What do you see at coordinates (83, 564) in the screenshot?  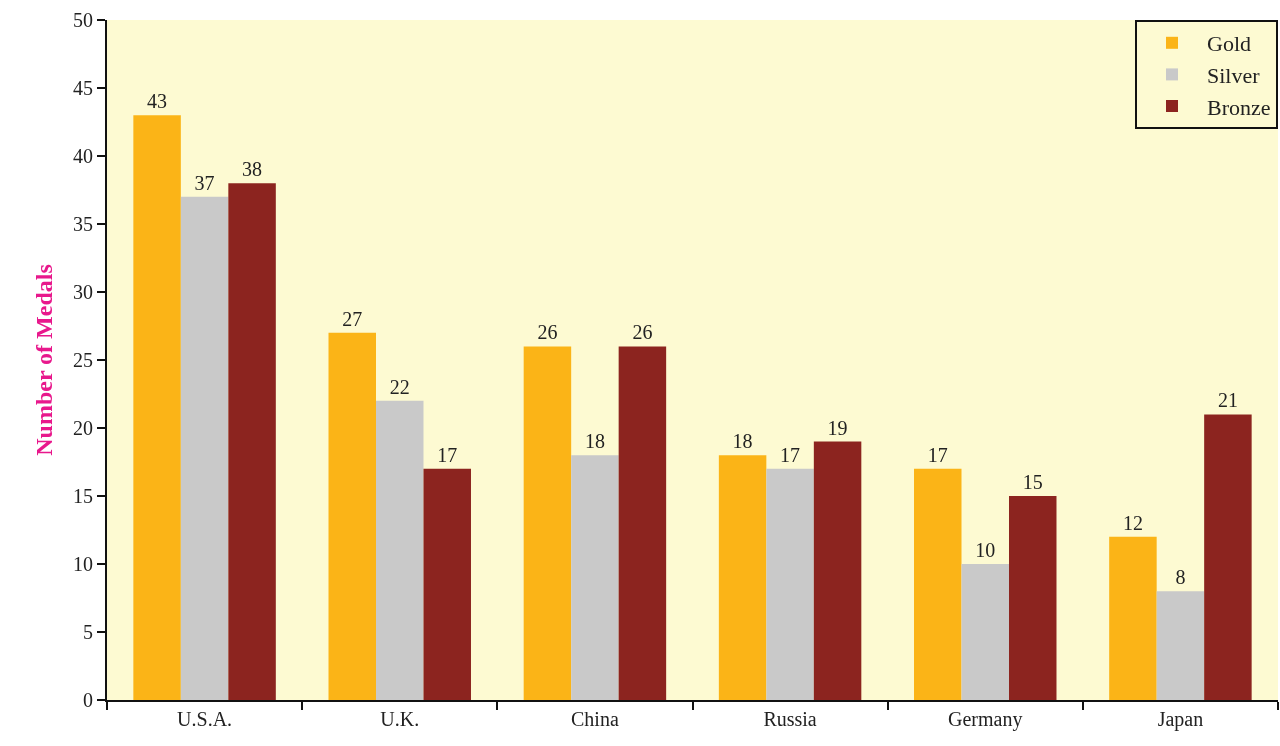 I see `y-tick-label: 10` at bounding box center [83, 564].